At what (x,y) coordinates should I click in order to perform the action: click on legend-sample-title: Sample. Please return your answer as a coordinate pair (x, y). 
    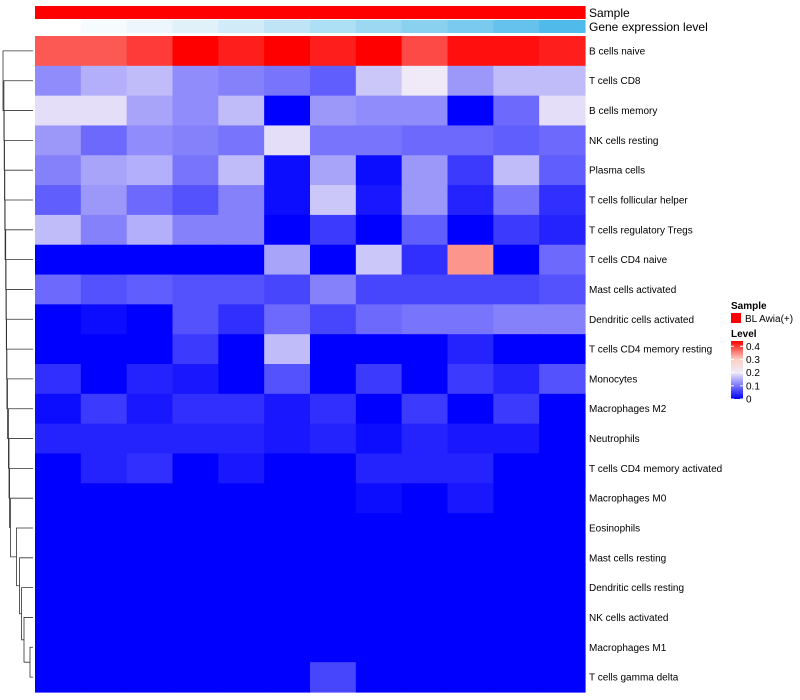
    Looking at the image, I should click on (749, 306).